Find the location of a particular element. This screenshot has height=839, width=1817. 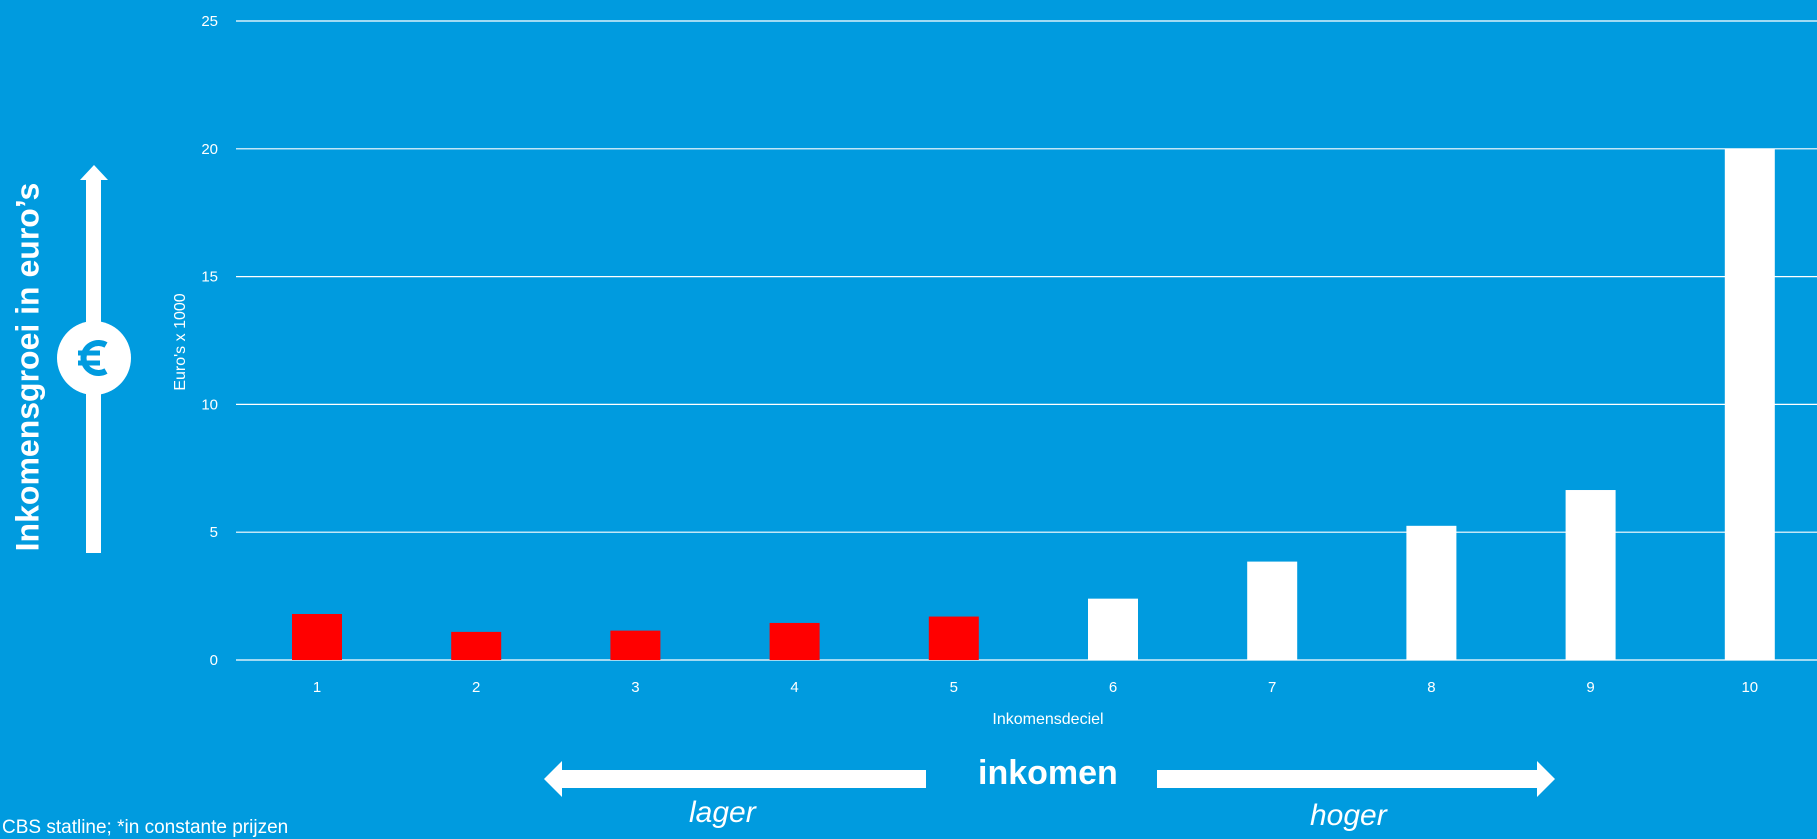

x-tick-label: 2 is located at coordinates (476, 687).